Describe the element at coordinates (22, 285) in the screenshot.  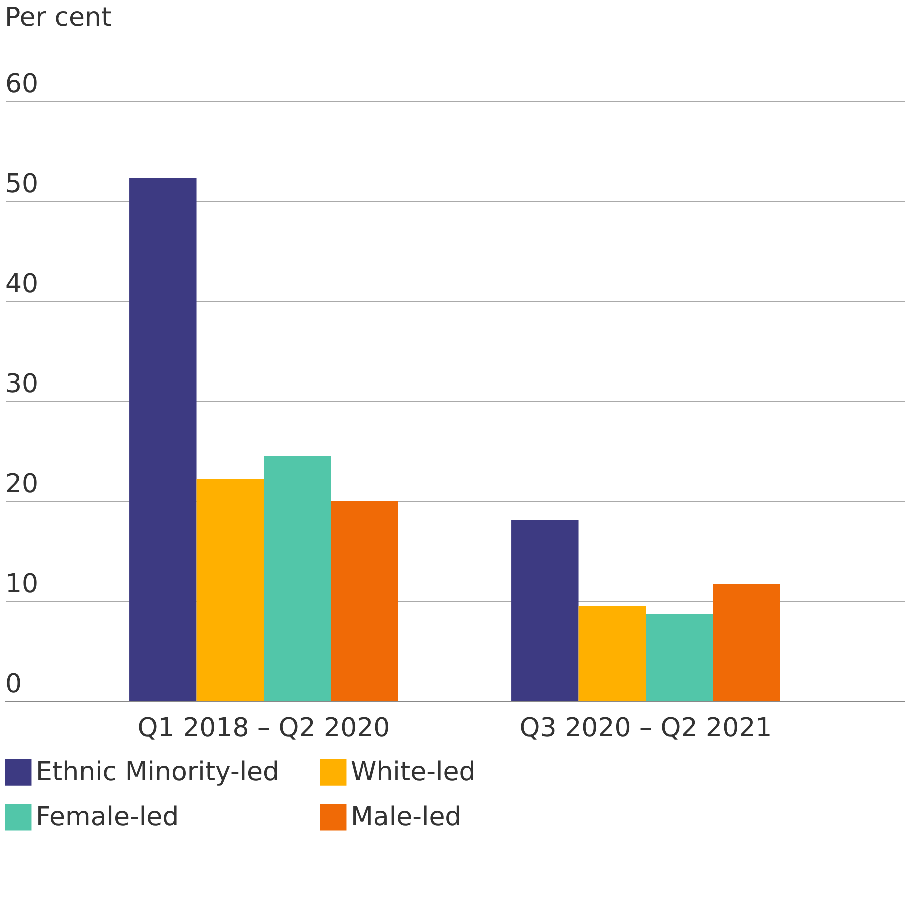
I see `y-tick-label: 40` at that location.